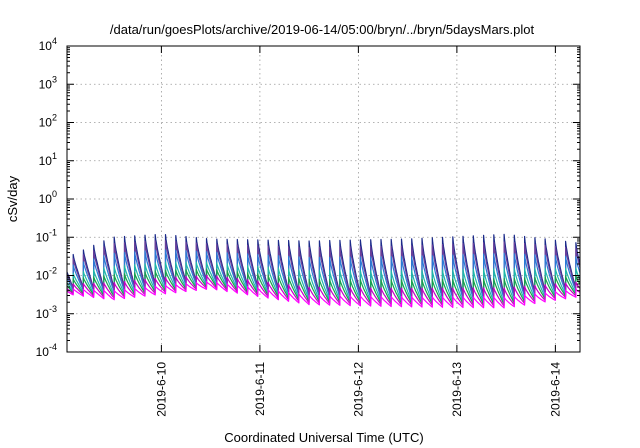 The width and height of the screenshot is (640, 448). I want to click on x-axis-label: Coordinated Universal Time (UTC), so click(323, 437).